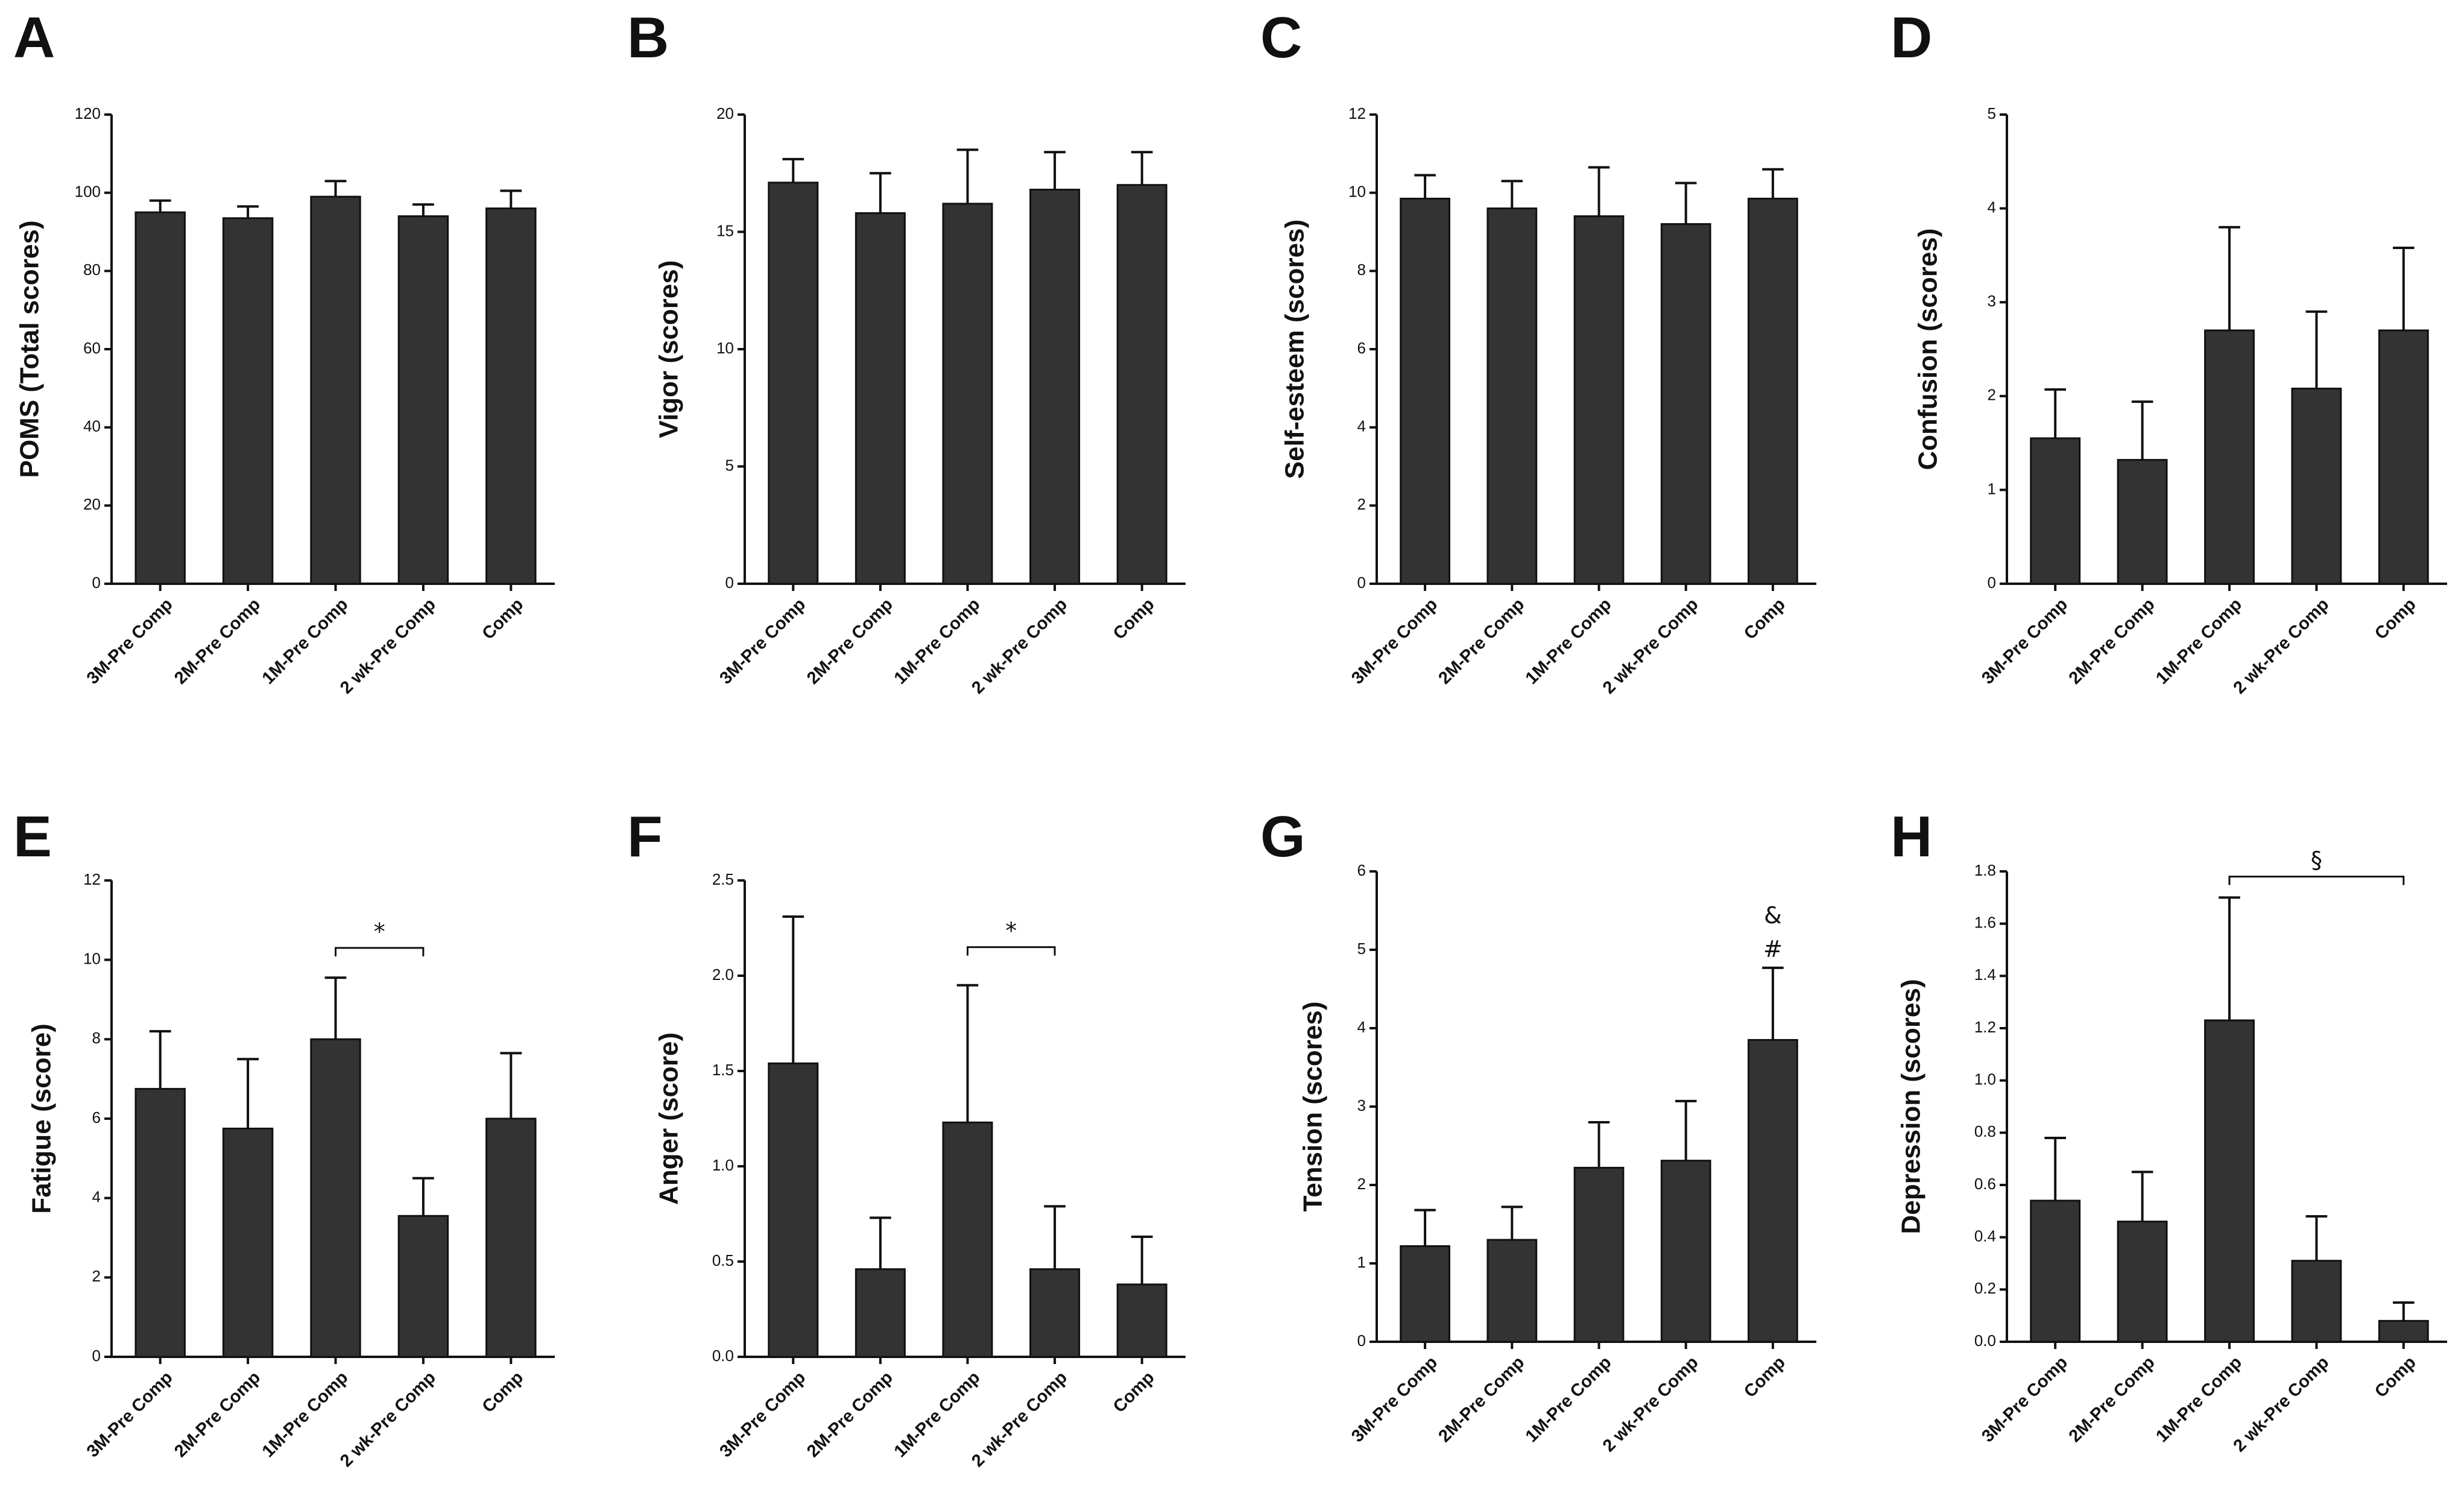 The height and width of the screenshot is (1507, 2464). Describe the element at coordinates (645, 836) in the screenshot. I see `panel-letter: F` at that location.